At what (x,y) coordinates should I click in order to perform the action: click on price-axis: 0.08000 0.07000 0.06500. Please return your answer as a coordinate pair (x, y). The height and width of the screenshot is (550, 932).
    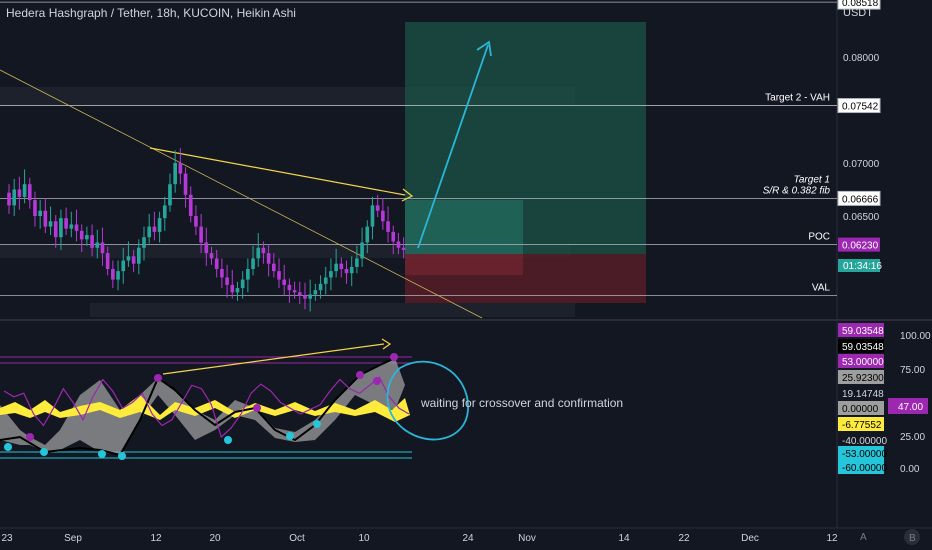
    Looking at the image, I should click on (861, 138).